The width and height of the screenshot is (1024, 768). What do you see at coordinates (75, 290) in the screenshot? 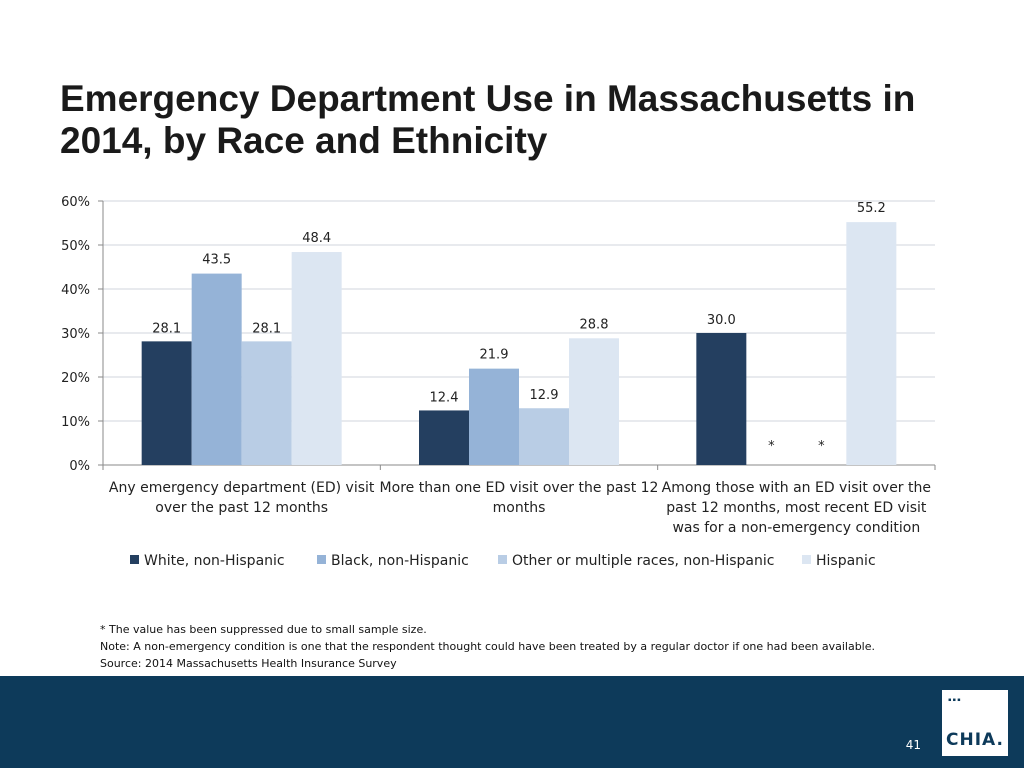
I see `y-tick-label: 40%` at bounding box center [75, 290].